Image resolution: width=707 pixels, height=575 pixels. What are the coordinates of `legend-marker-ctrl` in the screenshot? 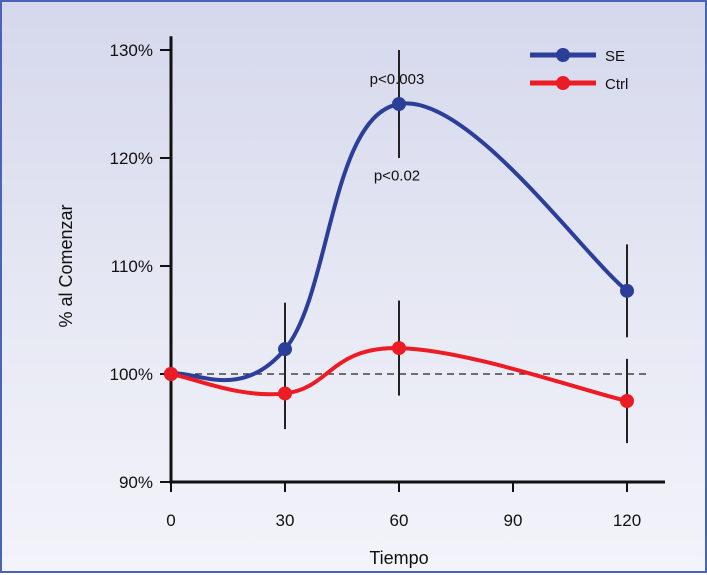 It's located at (563, 83).